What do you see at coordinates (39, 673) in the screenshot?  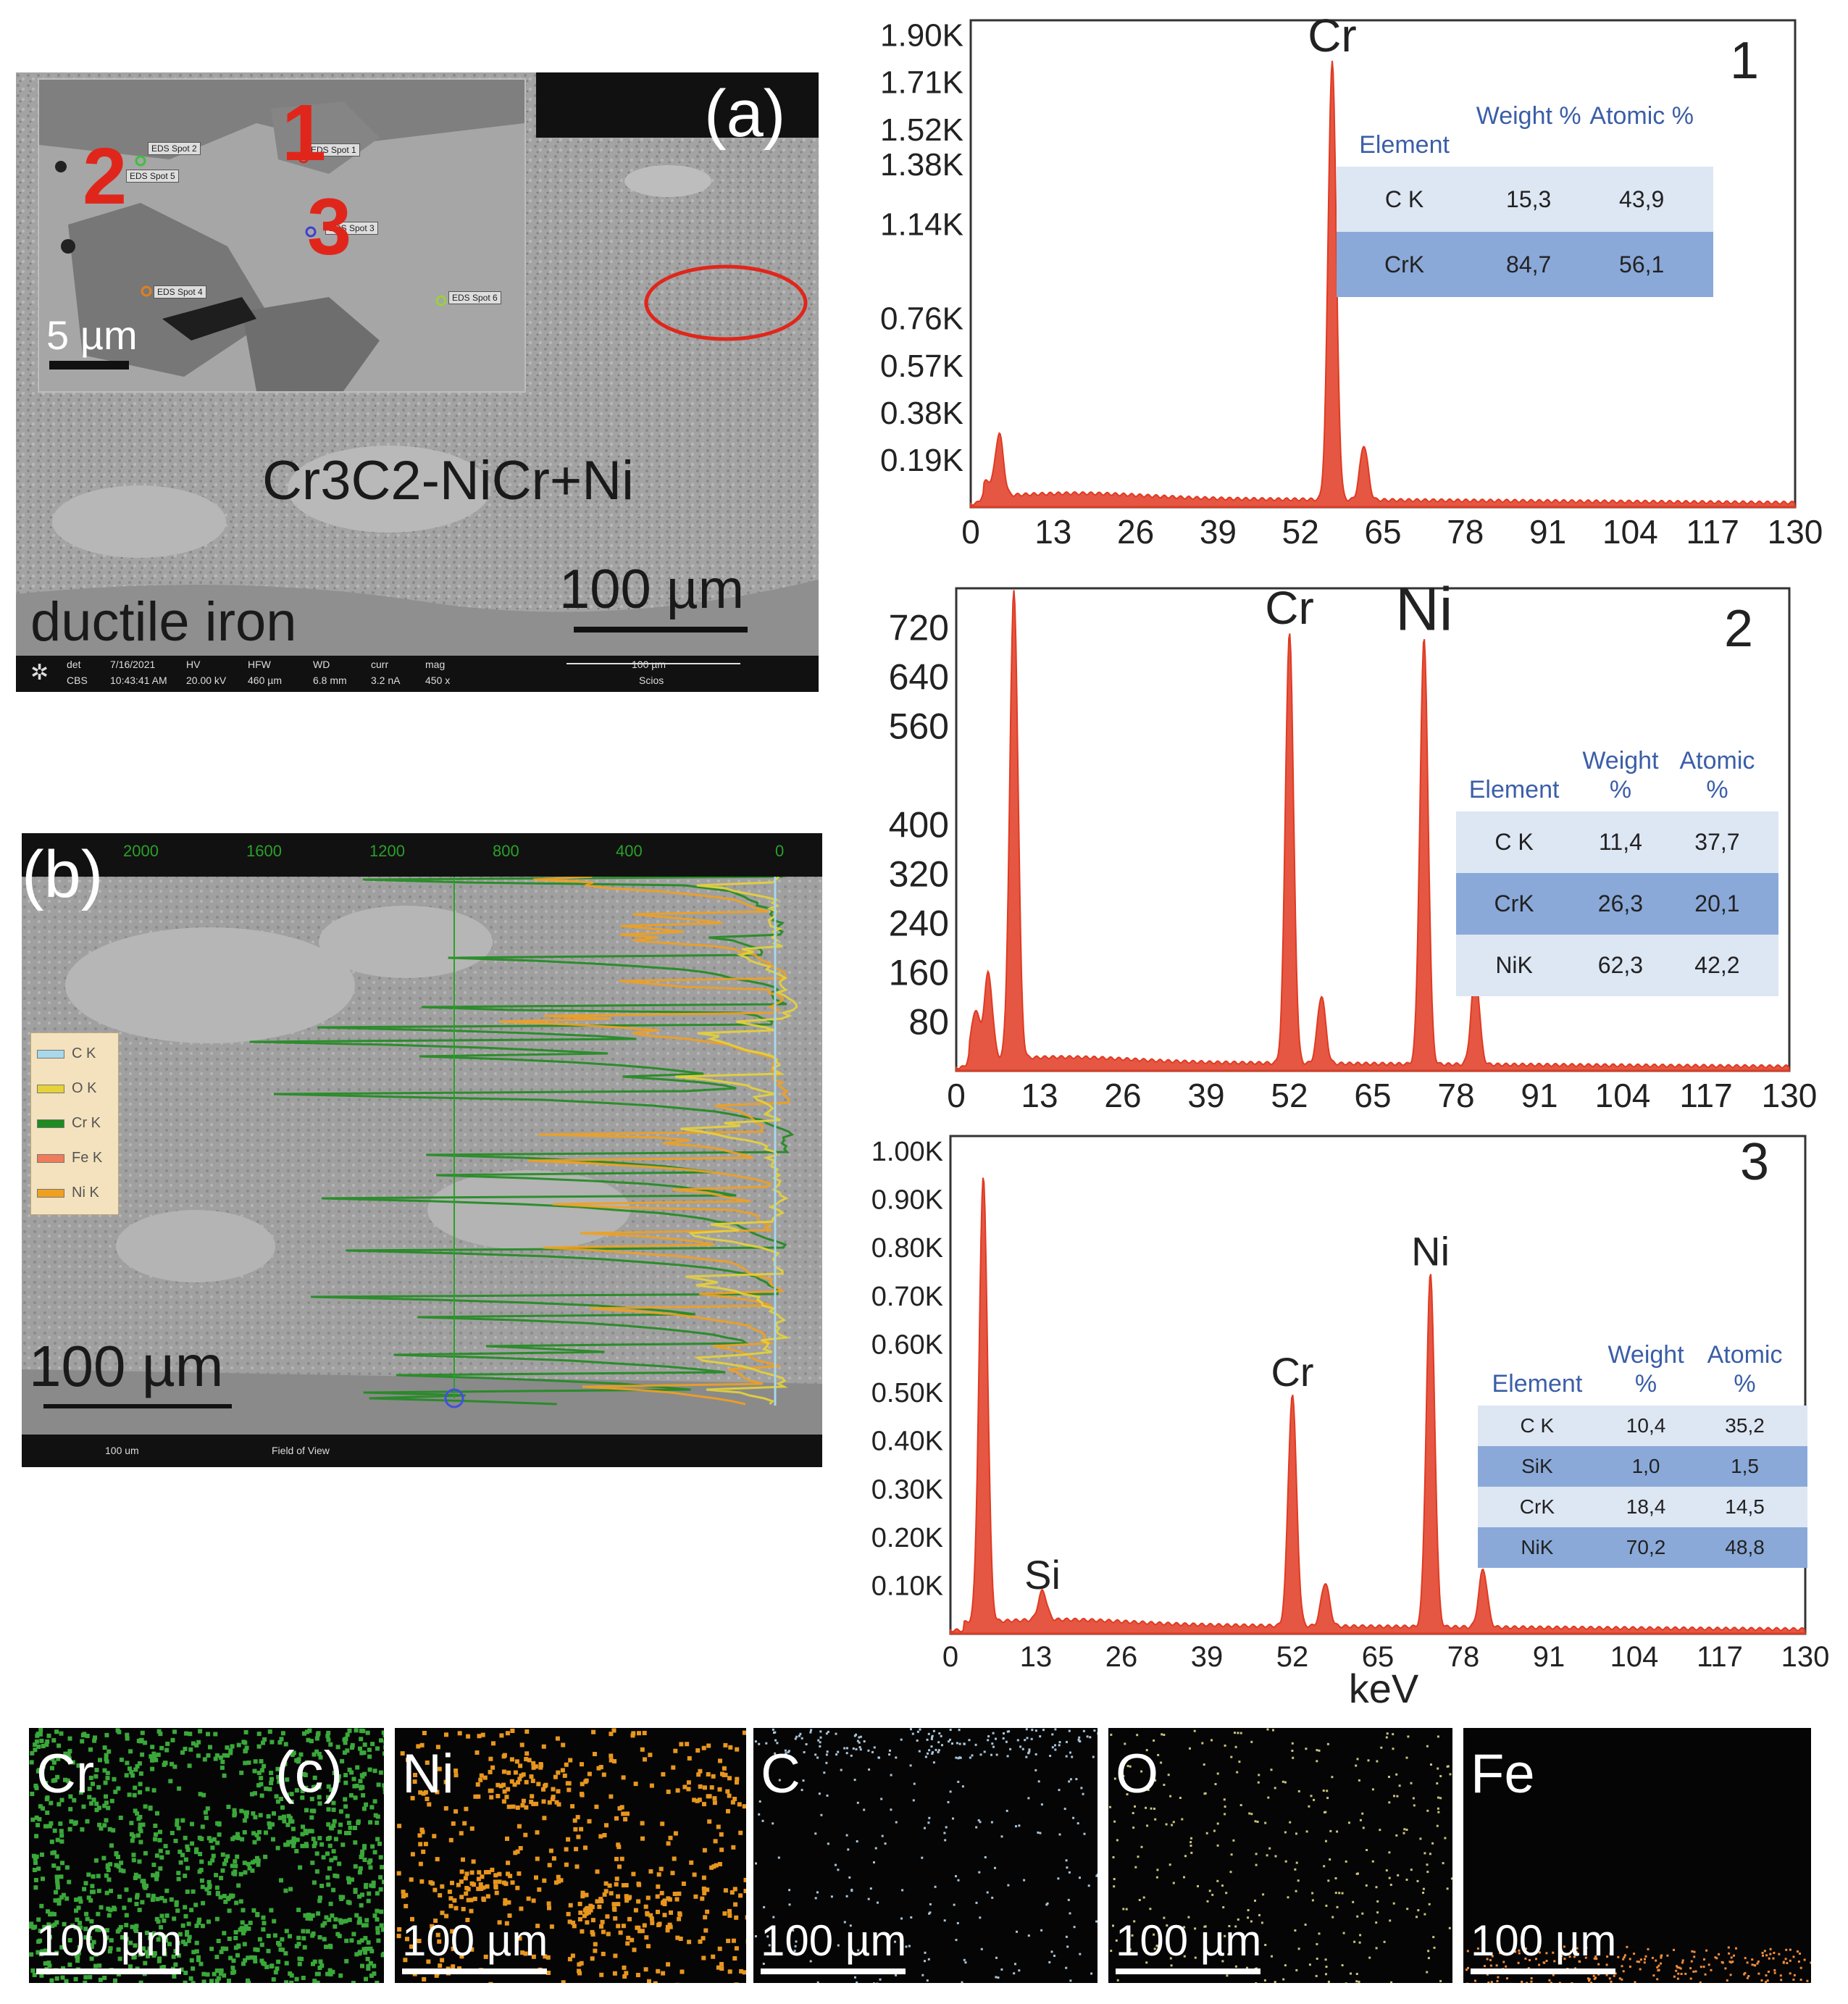 I see `fei-logo-icon: ✲` at bounding box center [39, 673].